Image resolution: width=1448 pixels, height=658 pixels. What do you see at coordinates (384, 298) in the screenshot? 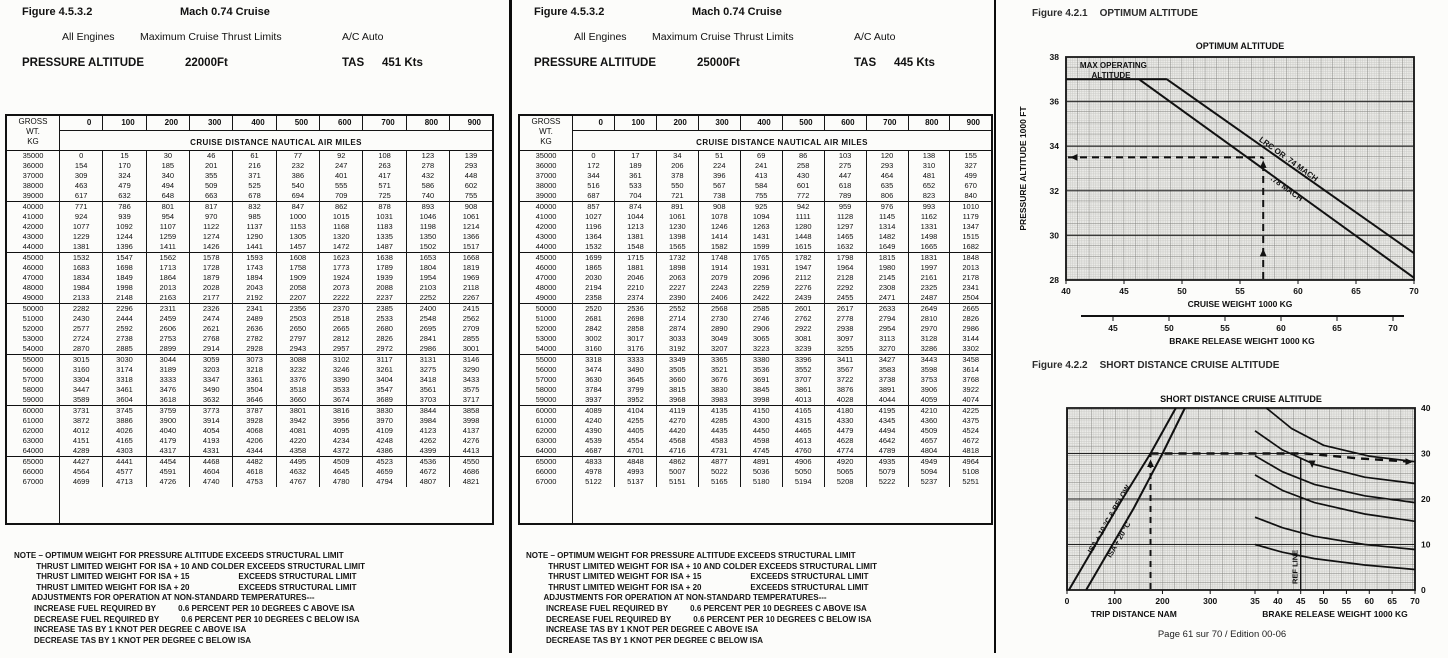
I see `distance-cell: 2237` at bounding box center [384, 298].